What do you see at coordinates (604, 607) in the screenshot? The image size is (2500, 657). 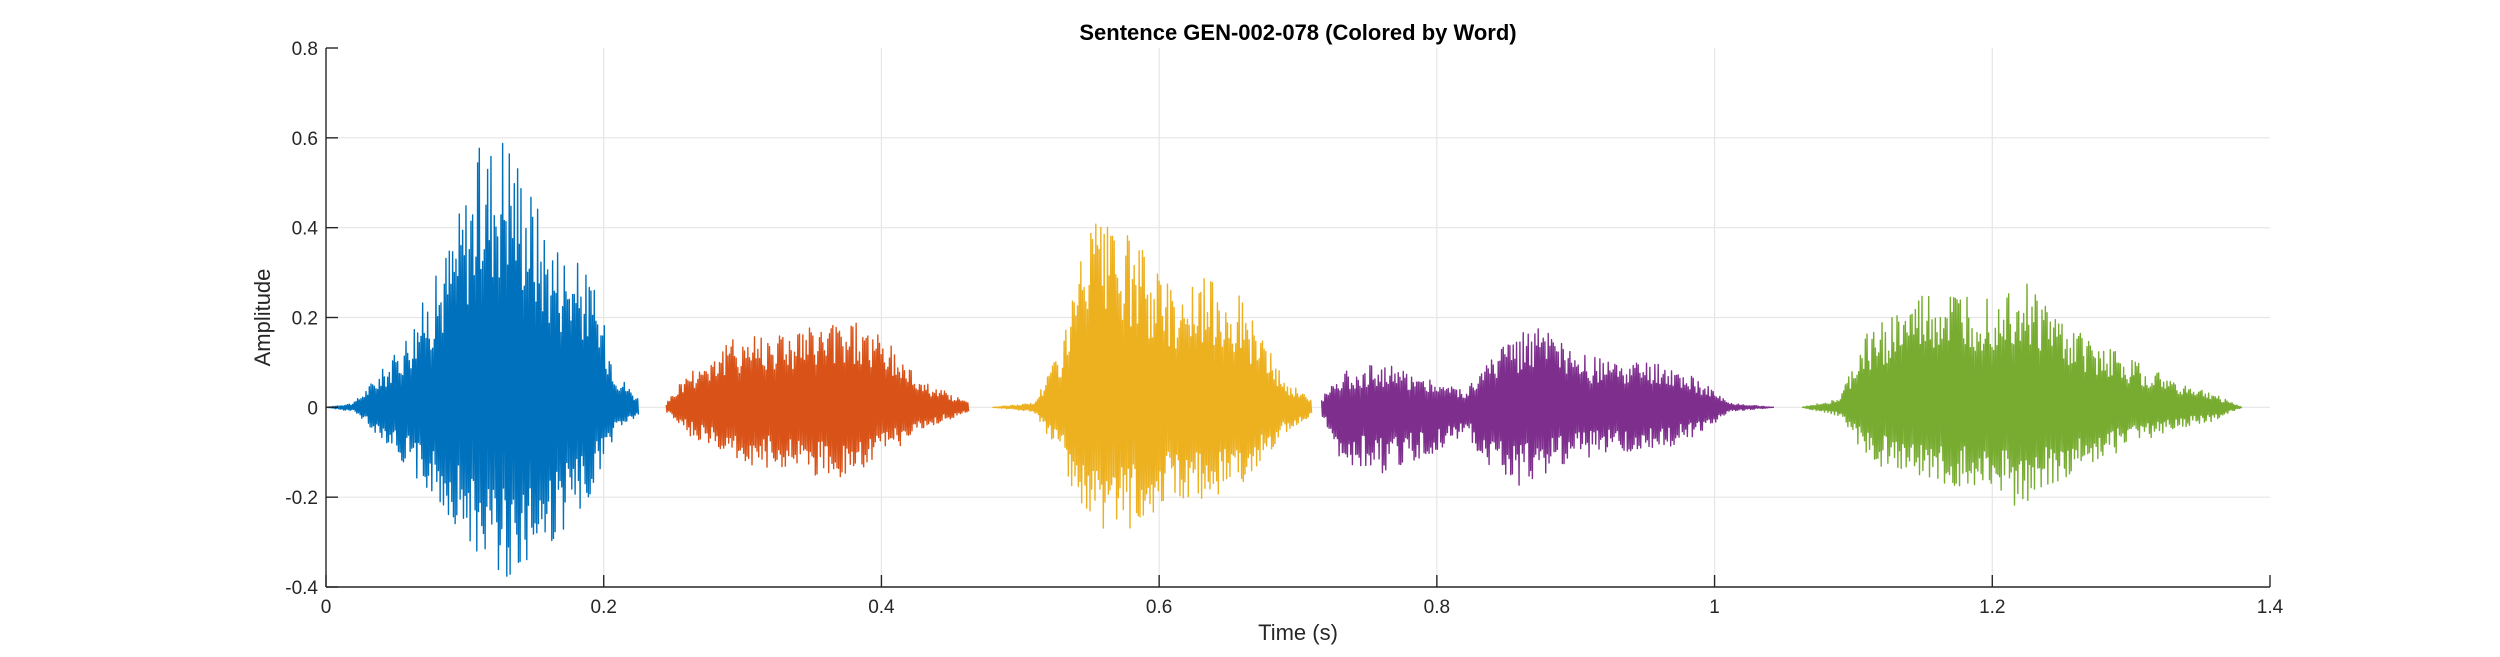 I see `x-tick-label: 0.2` at bounding box center [604, 607].